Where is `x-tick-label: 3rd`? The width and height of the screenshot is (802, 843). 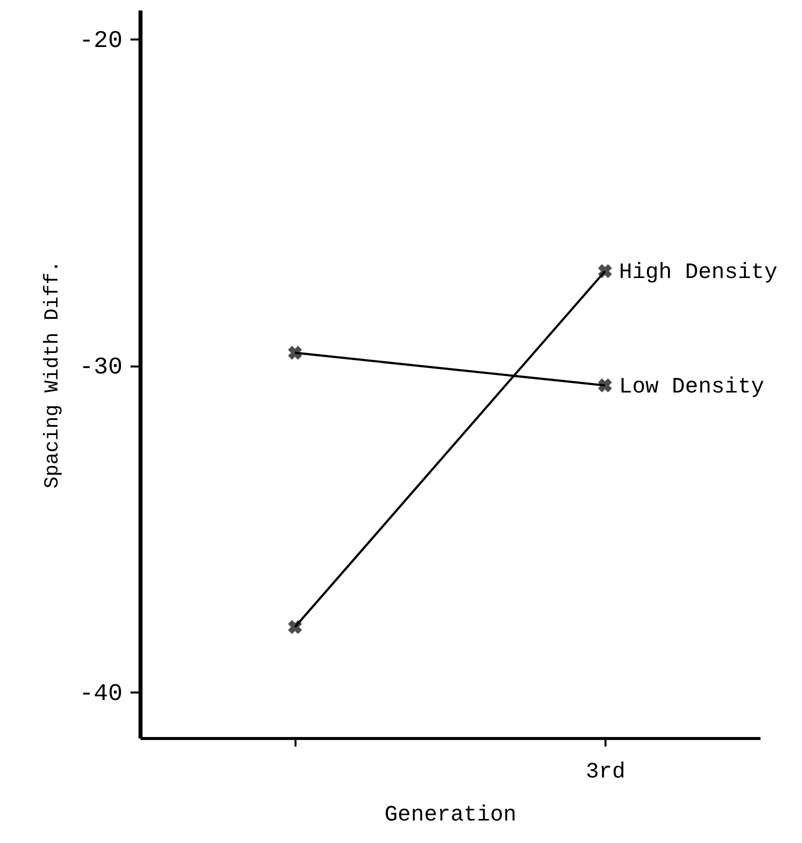 x-tick-label: 3rd is located at coordinates (606, 772).